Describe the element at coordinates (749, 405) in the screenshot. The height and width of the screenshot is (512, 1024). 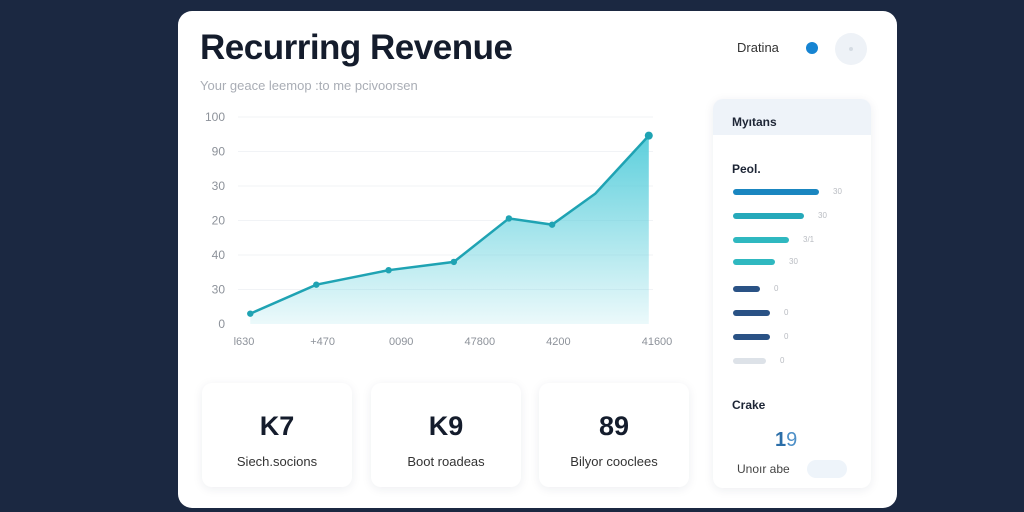
I see `side-section2-title: Crake` at that location.